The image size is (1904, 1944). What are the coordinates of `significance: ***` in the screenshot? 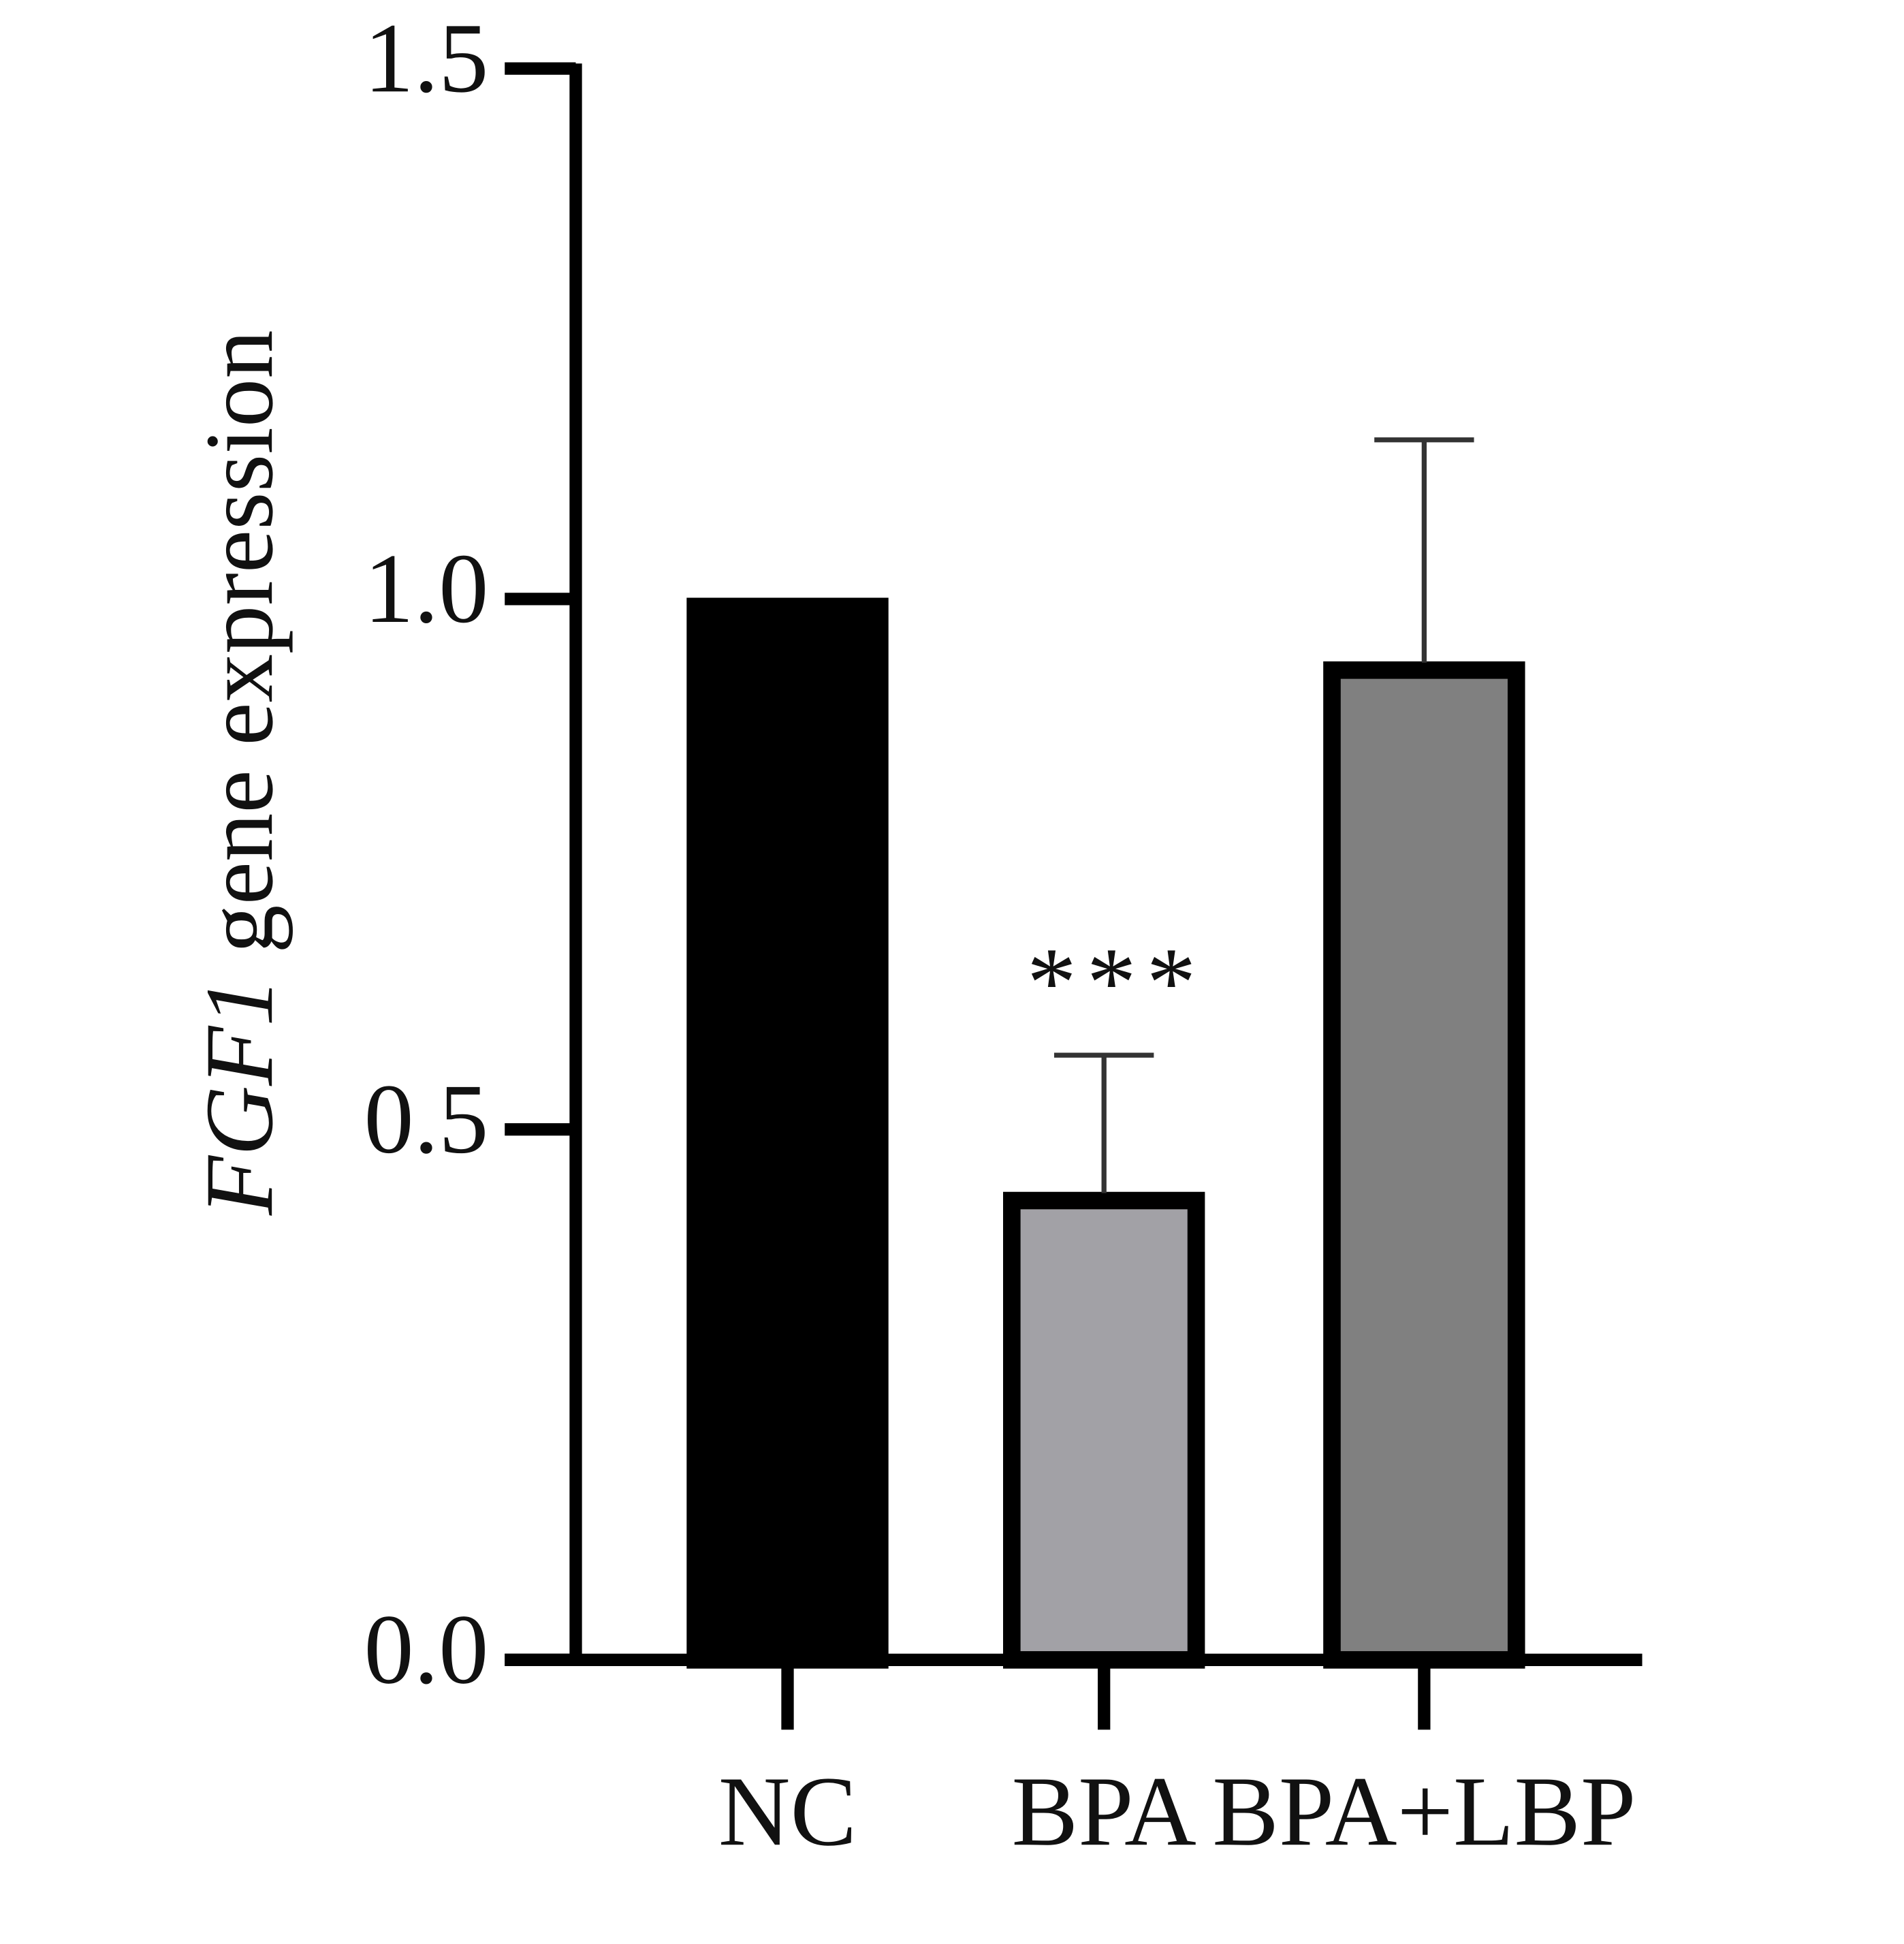 It's located at (1116, 982).